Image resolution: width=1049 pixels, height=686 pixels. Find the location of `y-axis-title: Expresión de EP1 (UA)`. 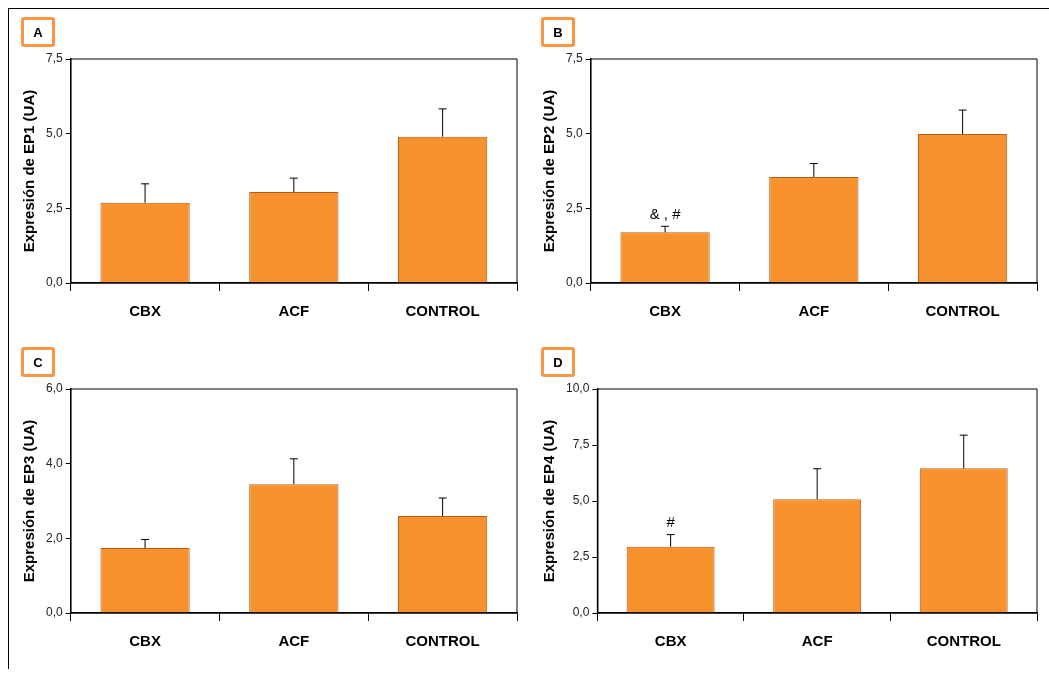

y-axis-title: Expresión de EP1 (UA) is located at coordinates (29, 171).